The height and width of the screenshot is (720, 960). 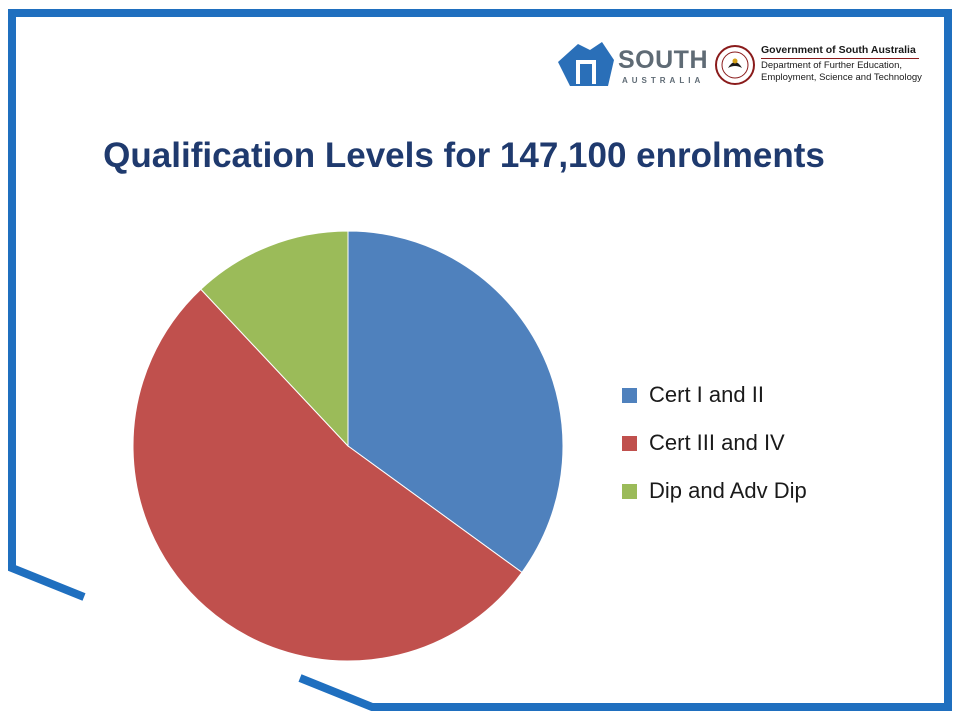 What do you see at coordinates (831, 65) in the screenshot?
I see `gov-dept-line1: Department of Further Education,` at bounding box center [831, 65].